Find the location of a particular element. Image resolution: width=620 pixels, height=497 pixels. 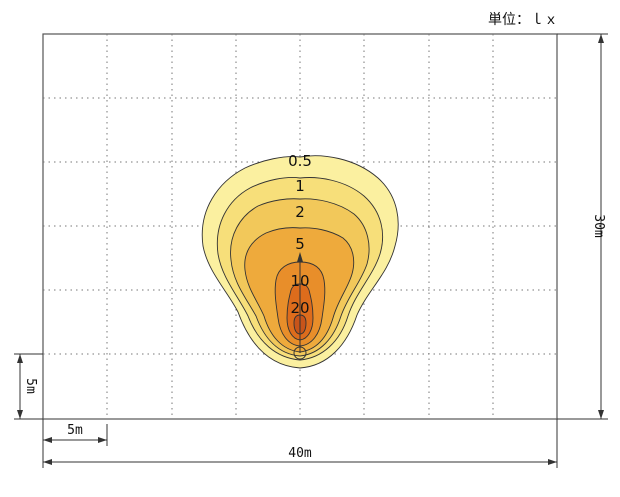

grid-width-dimension is located at coordinates (75, 435).